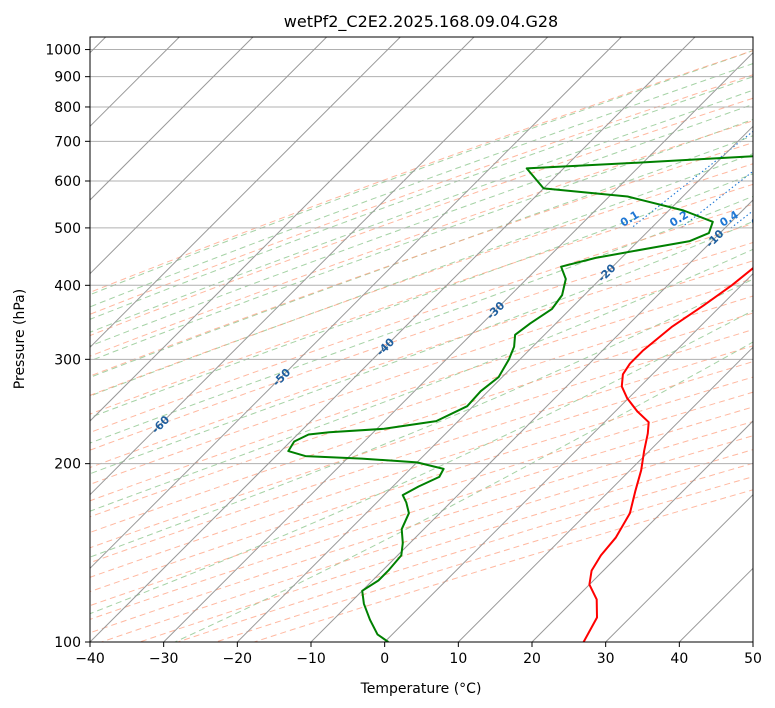 The image size is (775, 708). What do you see at coordinates (532, 659) in the screenshot?
I see `x-tick-label: 20` at bounding box center [532, 659].